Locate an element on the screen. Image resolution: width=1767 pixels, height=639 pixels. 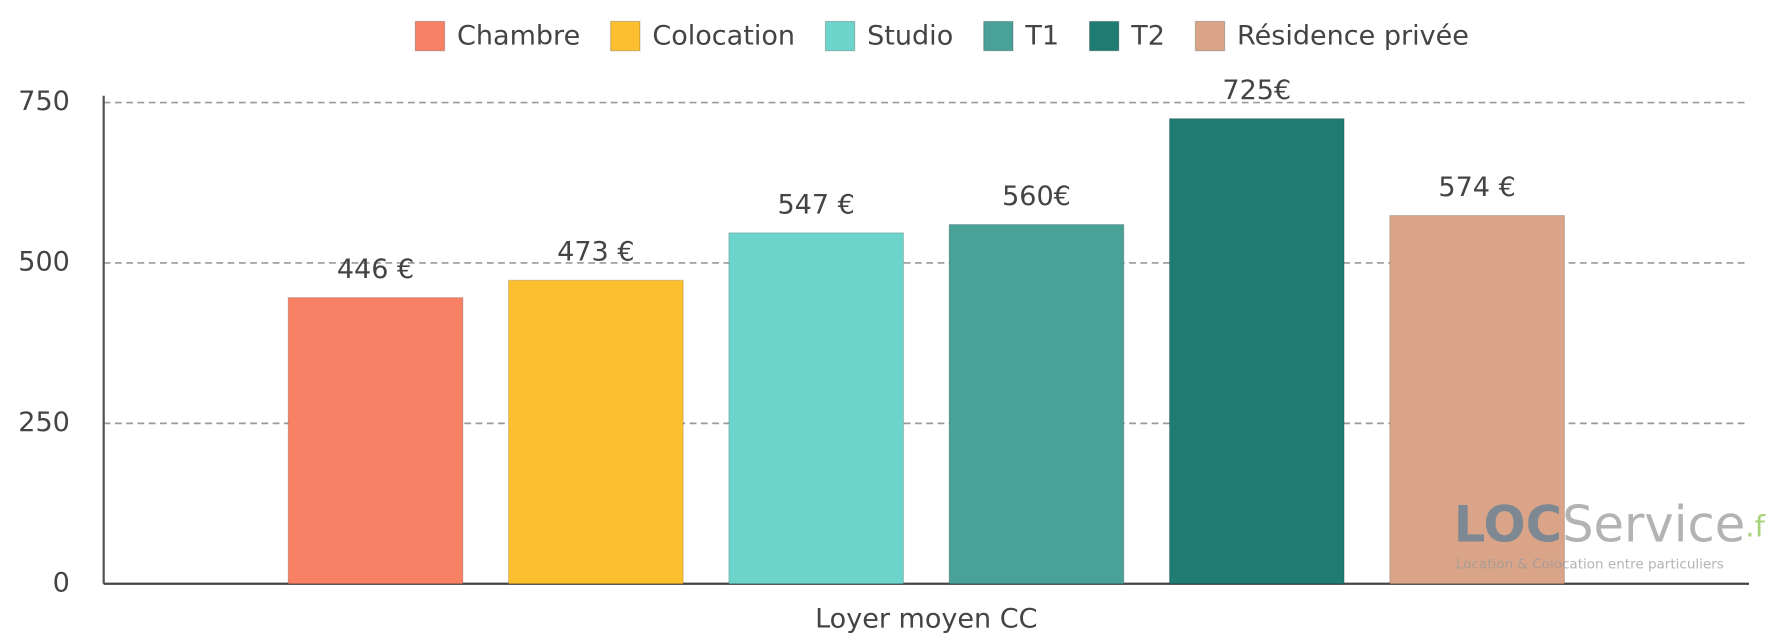
y-tick-label: 500 is located at coordinates (44, 261).